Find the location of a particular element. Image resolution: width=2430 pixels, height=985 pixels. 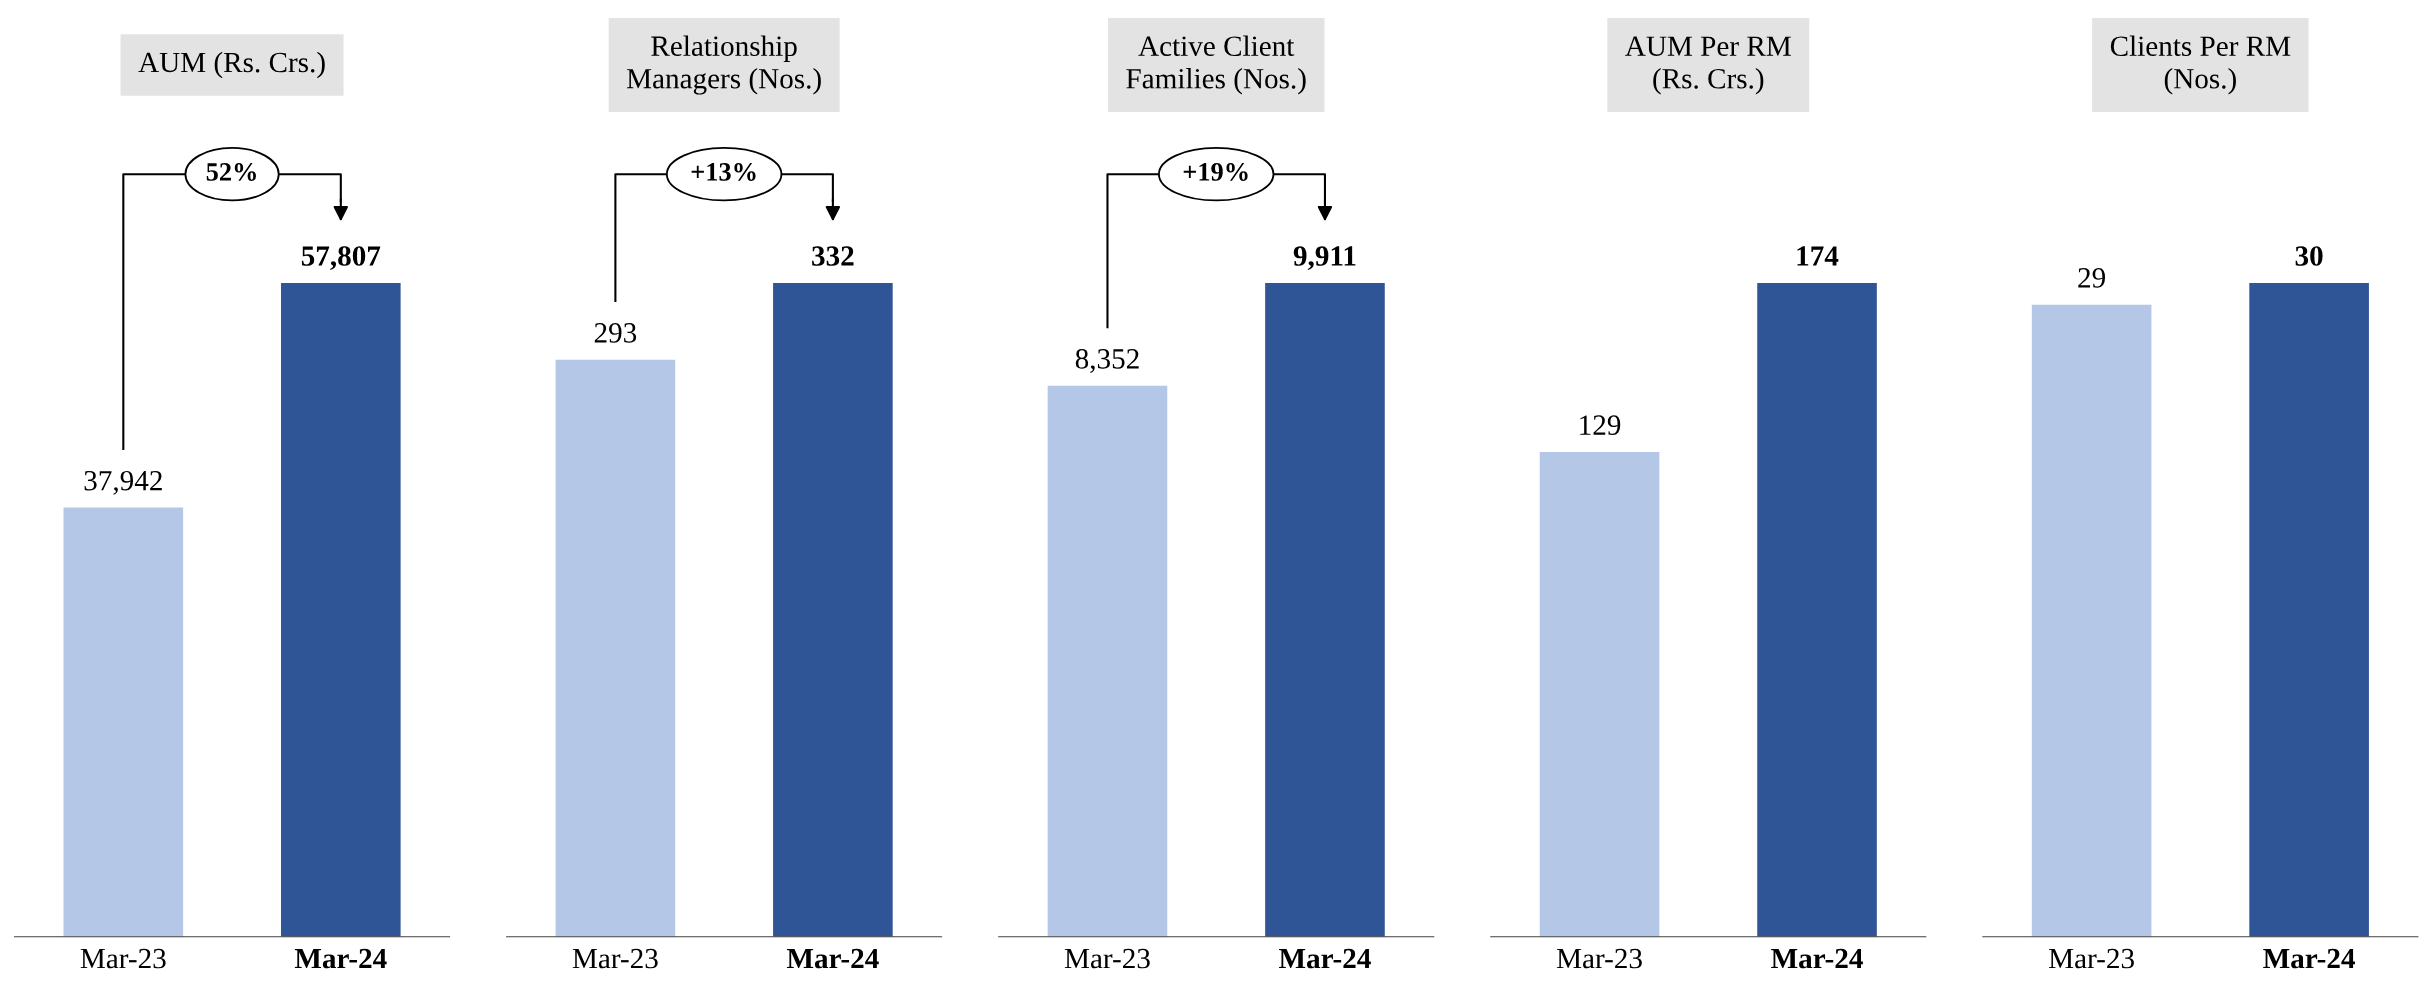

data-label: 129 is located at coordinates (1600, 425).